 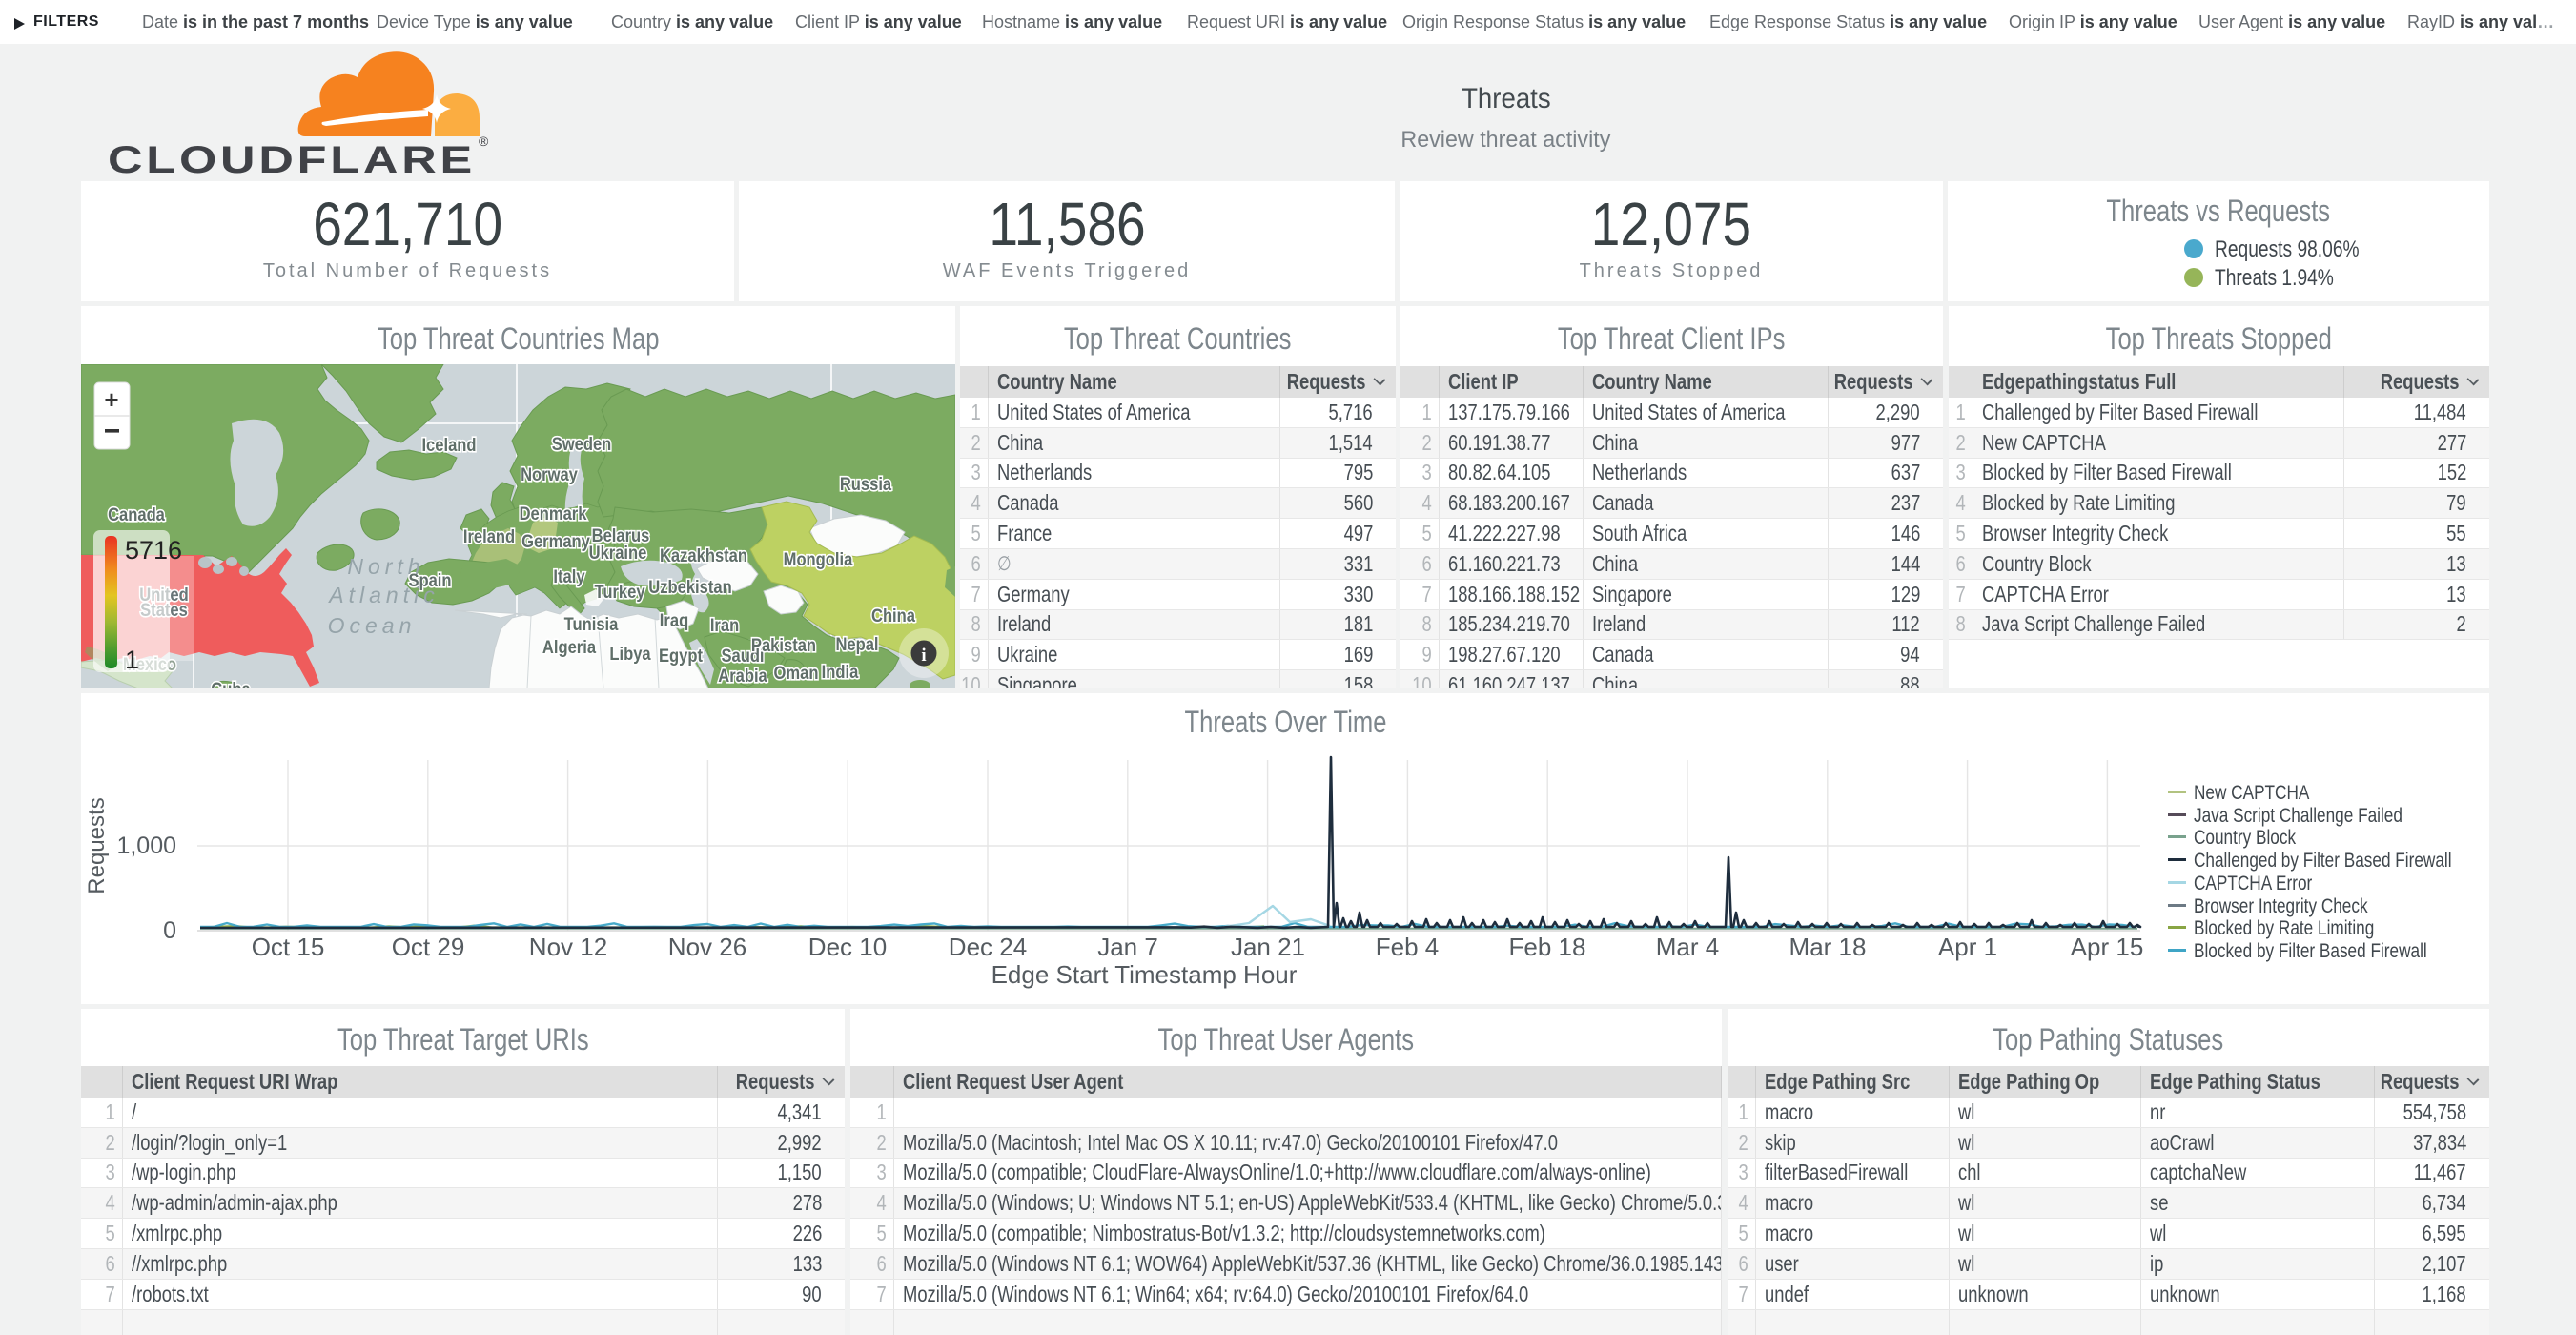 I want to click on svg-text: Ukraine, so click(x=618, y=553).